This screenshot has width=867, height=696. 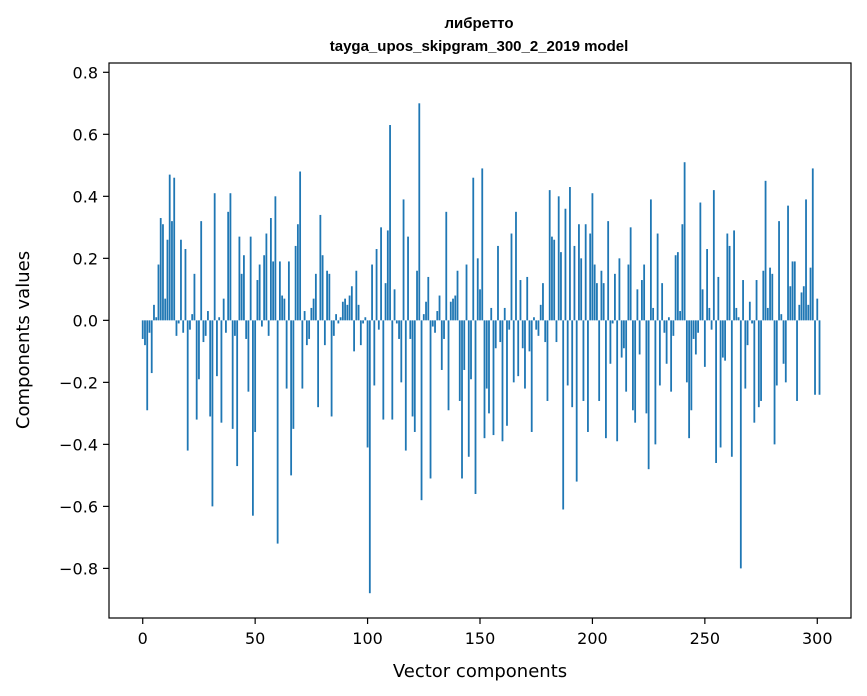 I want to click on x-tick-label: 300, so click(x=817, y=638).